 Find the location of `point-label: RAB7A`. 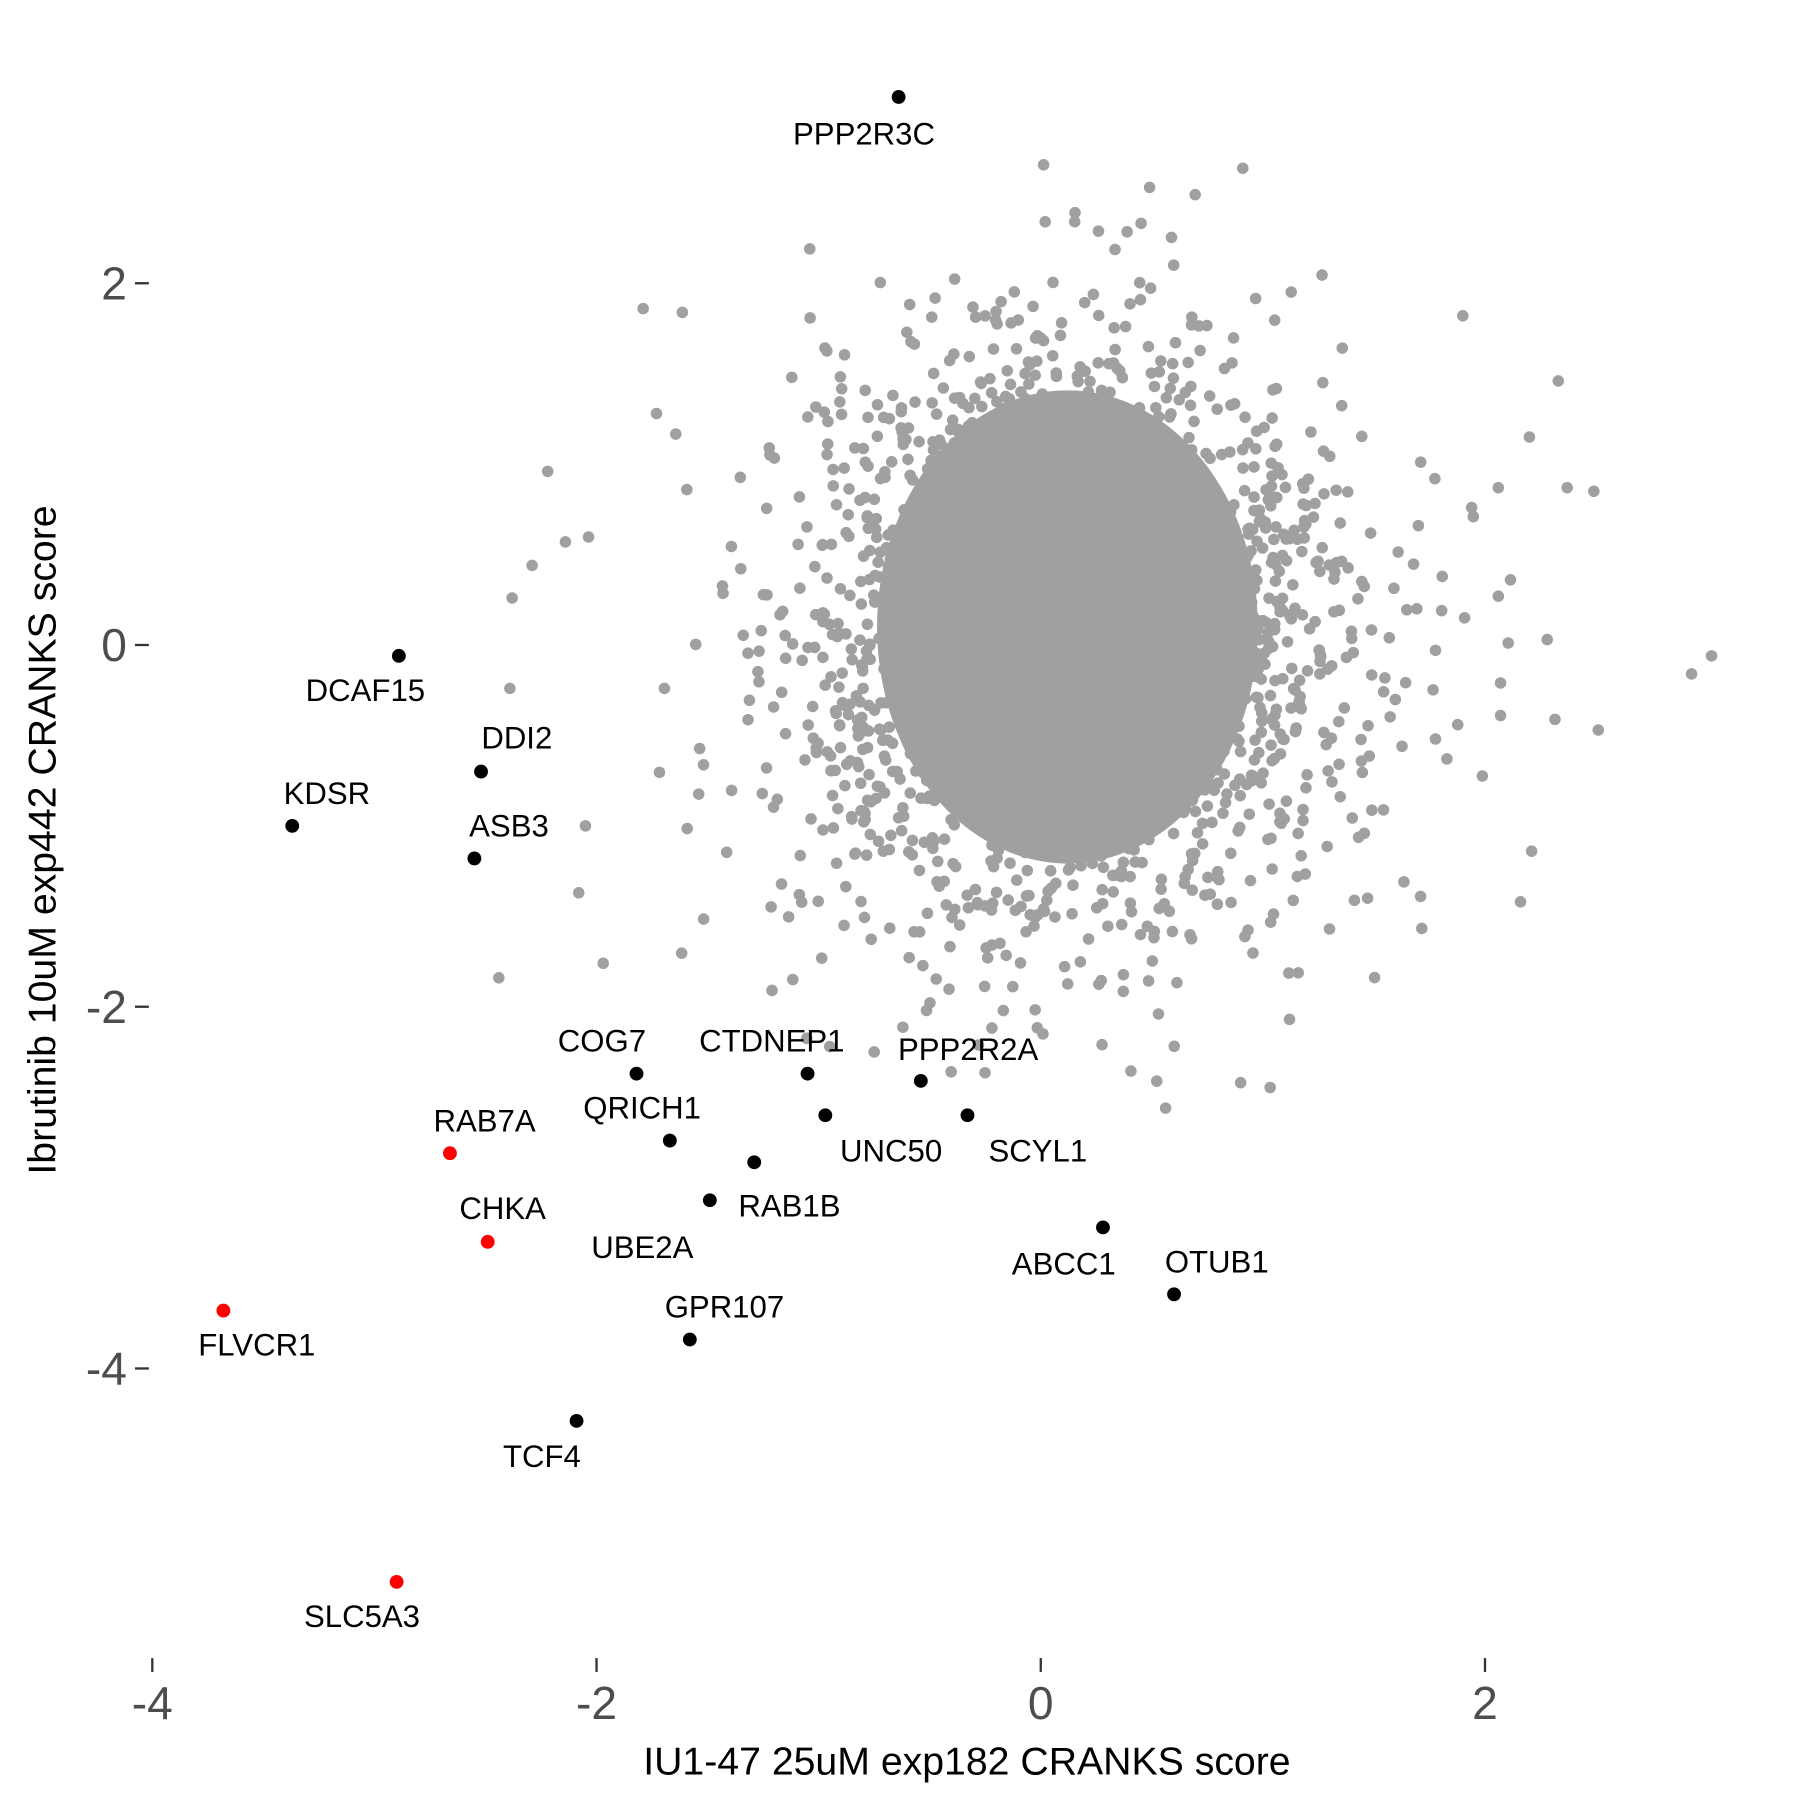

point-label: RAB7A is located at coordinates (484, 1120).